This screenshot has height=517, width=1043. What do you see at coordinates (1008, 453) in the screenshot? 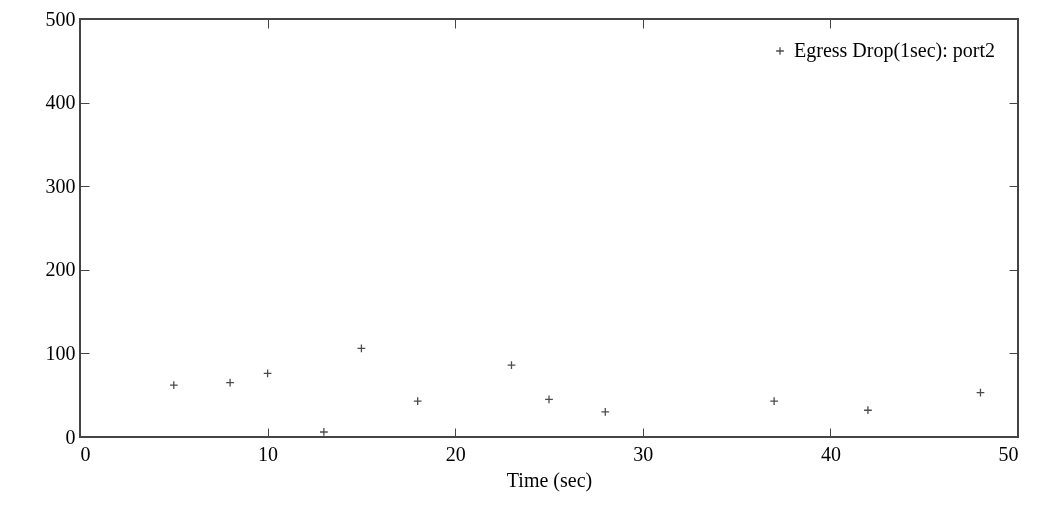
I see `x-tick-label: 50` at bounding box center [1008, 453].